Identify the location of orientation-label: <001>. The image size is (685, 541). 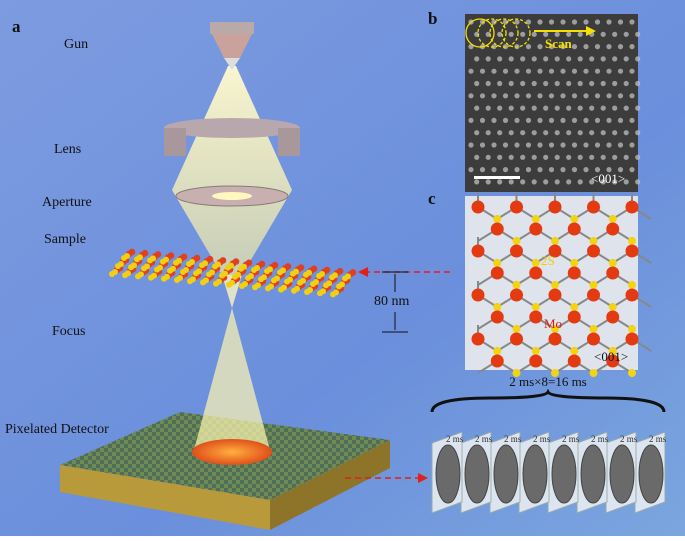
(608, 178).